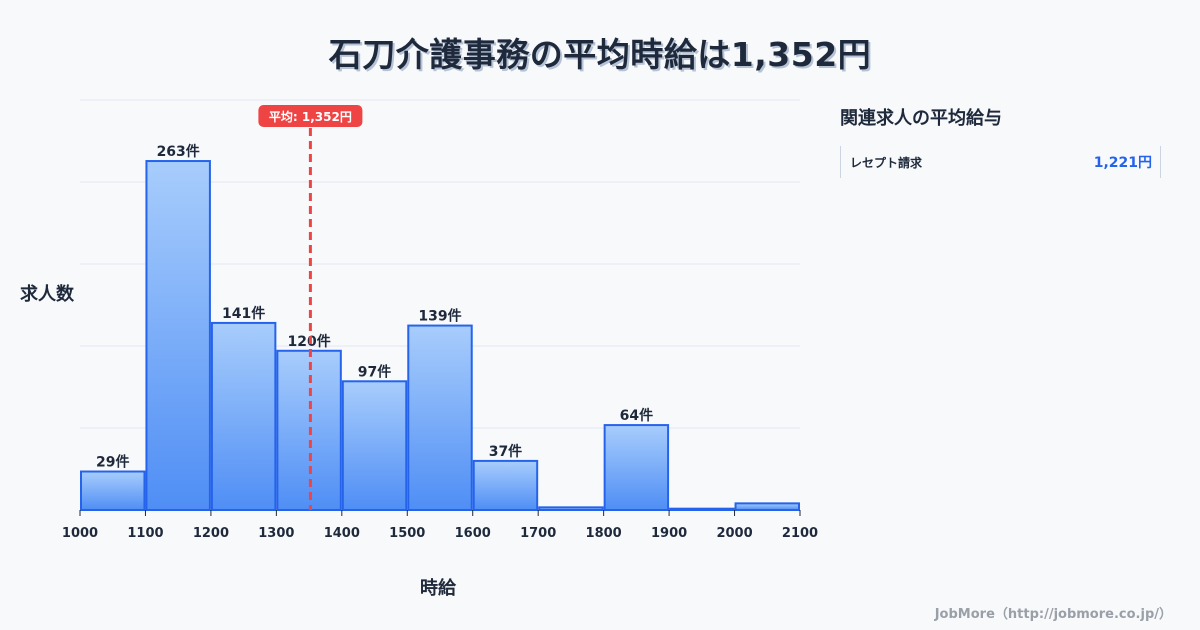 This screenshot has width=1200, height=630. What do you see at coordinates (505, 477) in the screenshot?
I see `histogram-bar: 37件` at bounding box center [505, 477].